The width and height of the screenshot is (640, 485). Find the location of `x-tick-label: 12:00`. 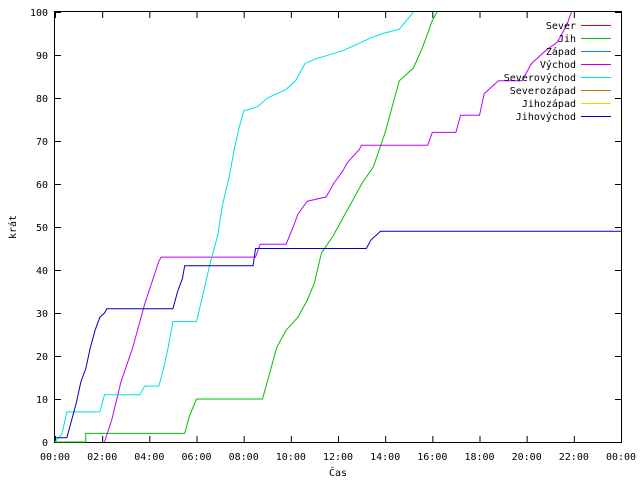

x-tick-label: 12:00 is located at coordinates (338, 457).